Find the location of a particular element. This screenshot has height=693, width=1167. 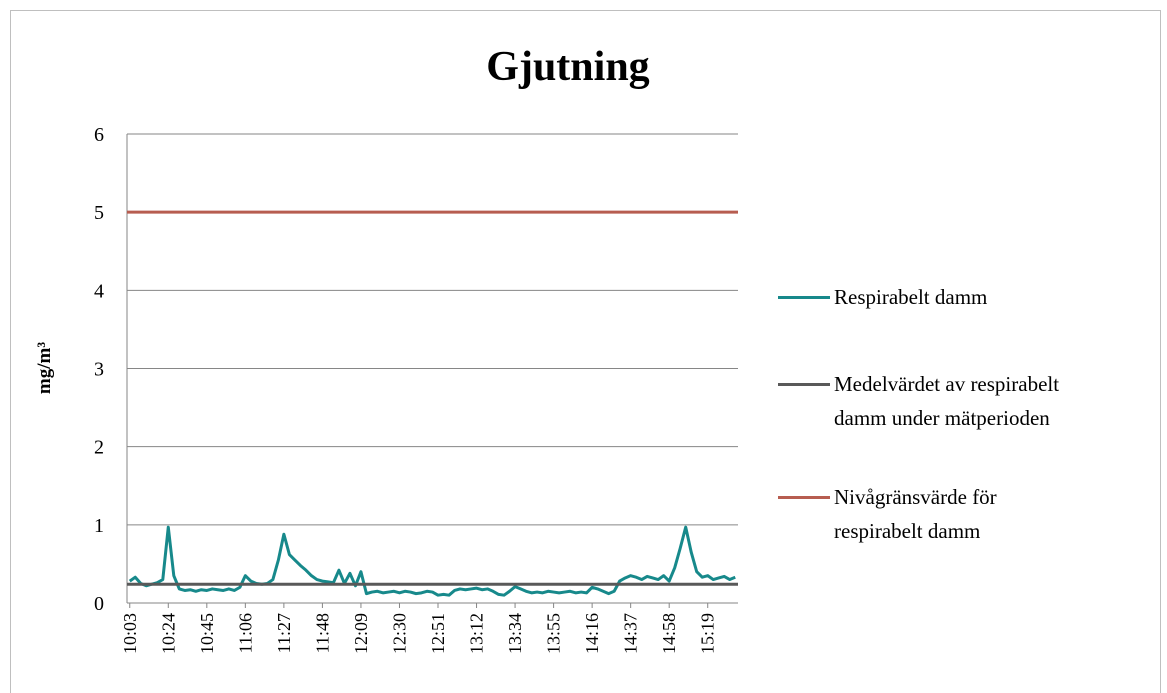

legend-item: Nivågränsvärde för respirabelt damm is located at coordinates (887, 514).